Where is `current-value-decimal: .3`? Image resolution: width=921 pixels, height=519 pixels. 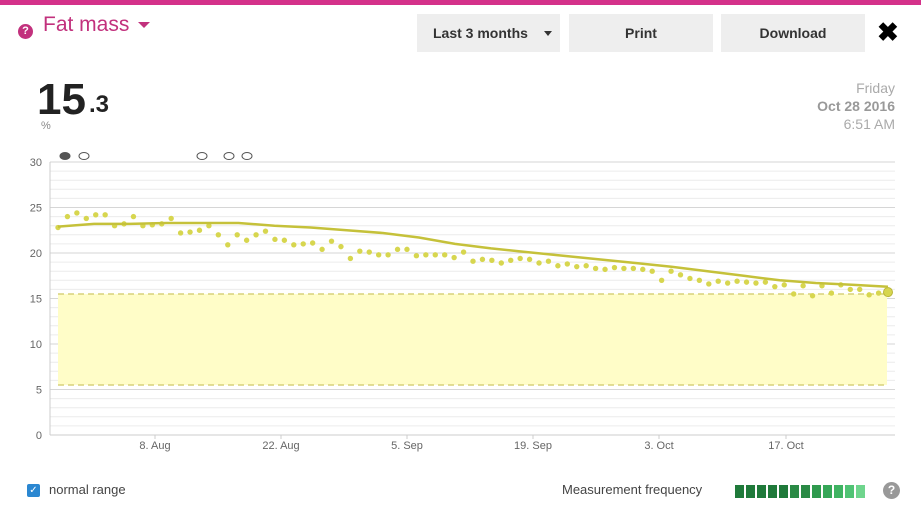 current-value-decimal: .3 is located at coordinates (99, 104).